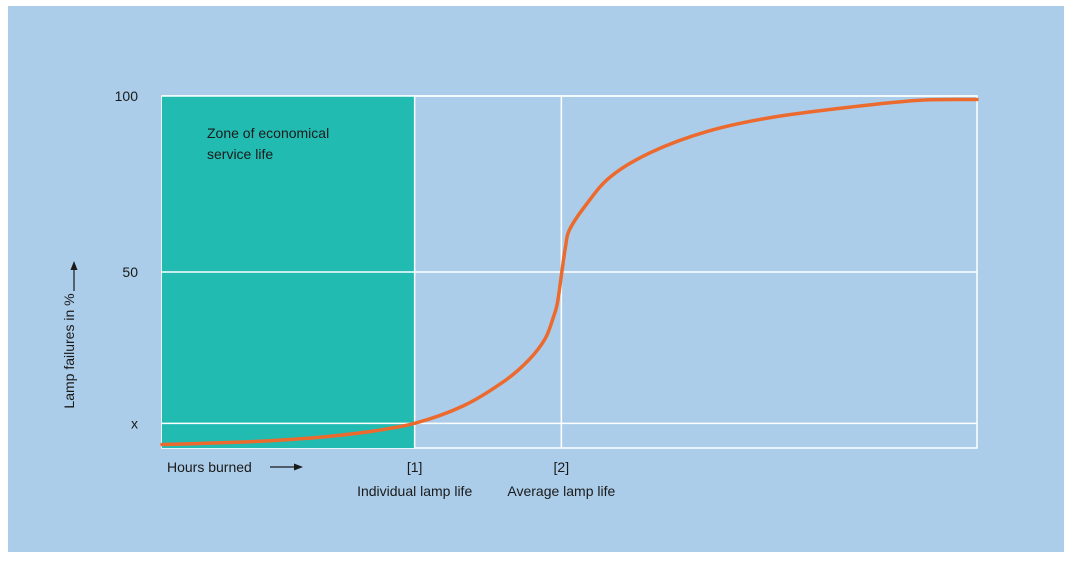  What do you see at coordinates (268, 133) in the screenshot?
I see `zone-label-line: Zone of economical` at bounding box center [268, 133].